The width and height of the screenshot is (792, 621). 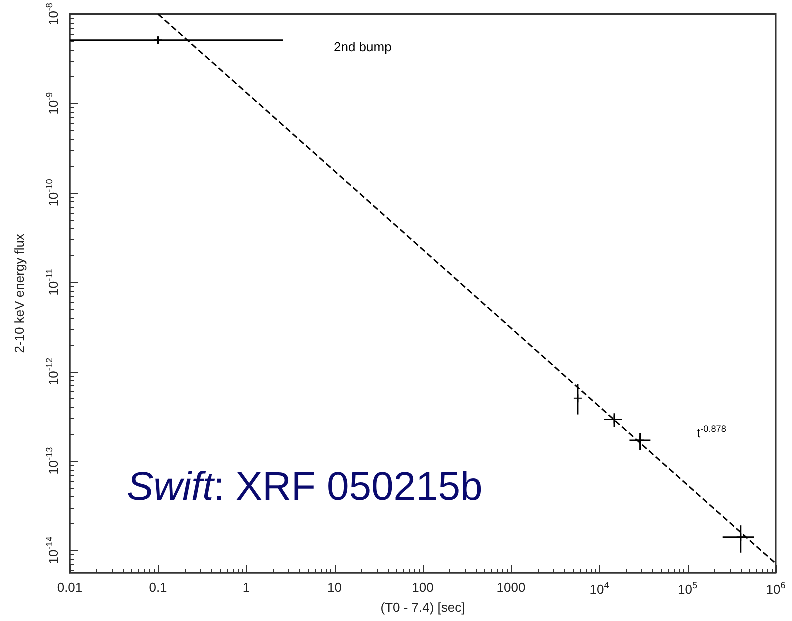 What do you see at coordinates (363, 47) in the screenshot?
I see `annotation: 2nd bump` at bounding box center [363, 47].